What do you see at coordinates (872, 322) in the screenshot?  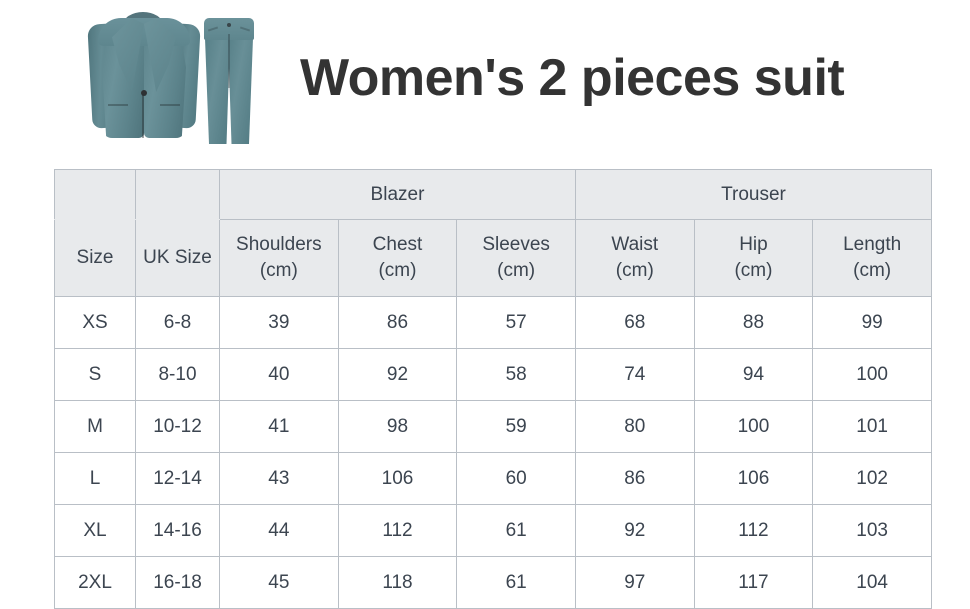 I see `cell-length: 99` at bounding box center [872, 322].